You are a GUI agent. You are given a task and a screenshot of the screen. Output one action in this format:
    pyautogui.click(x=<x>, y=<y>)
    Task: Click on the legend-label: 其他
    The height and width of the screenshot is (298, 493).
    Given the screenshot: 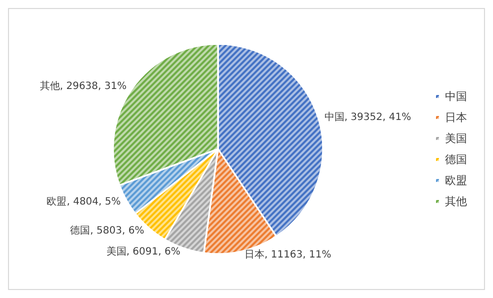 What is the action you would take?
    pyautogui.click(x=456, y=201)
    